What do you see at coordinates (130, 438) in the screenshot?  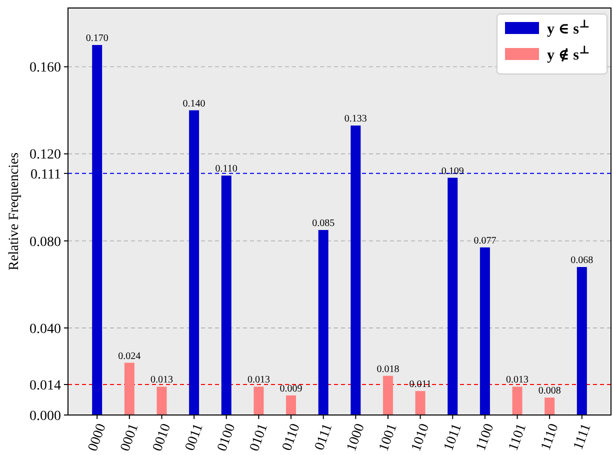 I see `x-tick-label: 0001` at bounding box center [130, 438].